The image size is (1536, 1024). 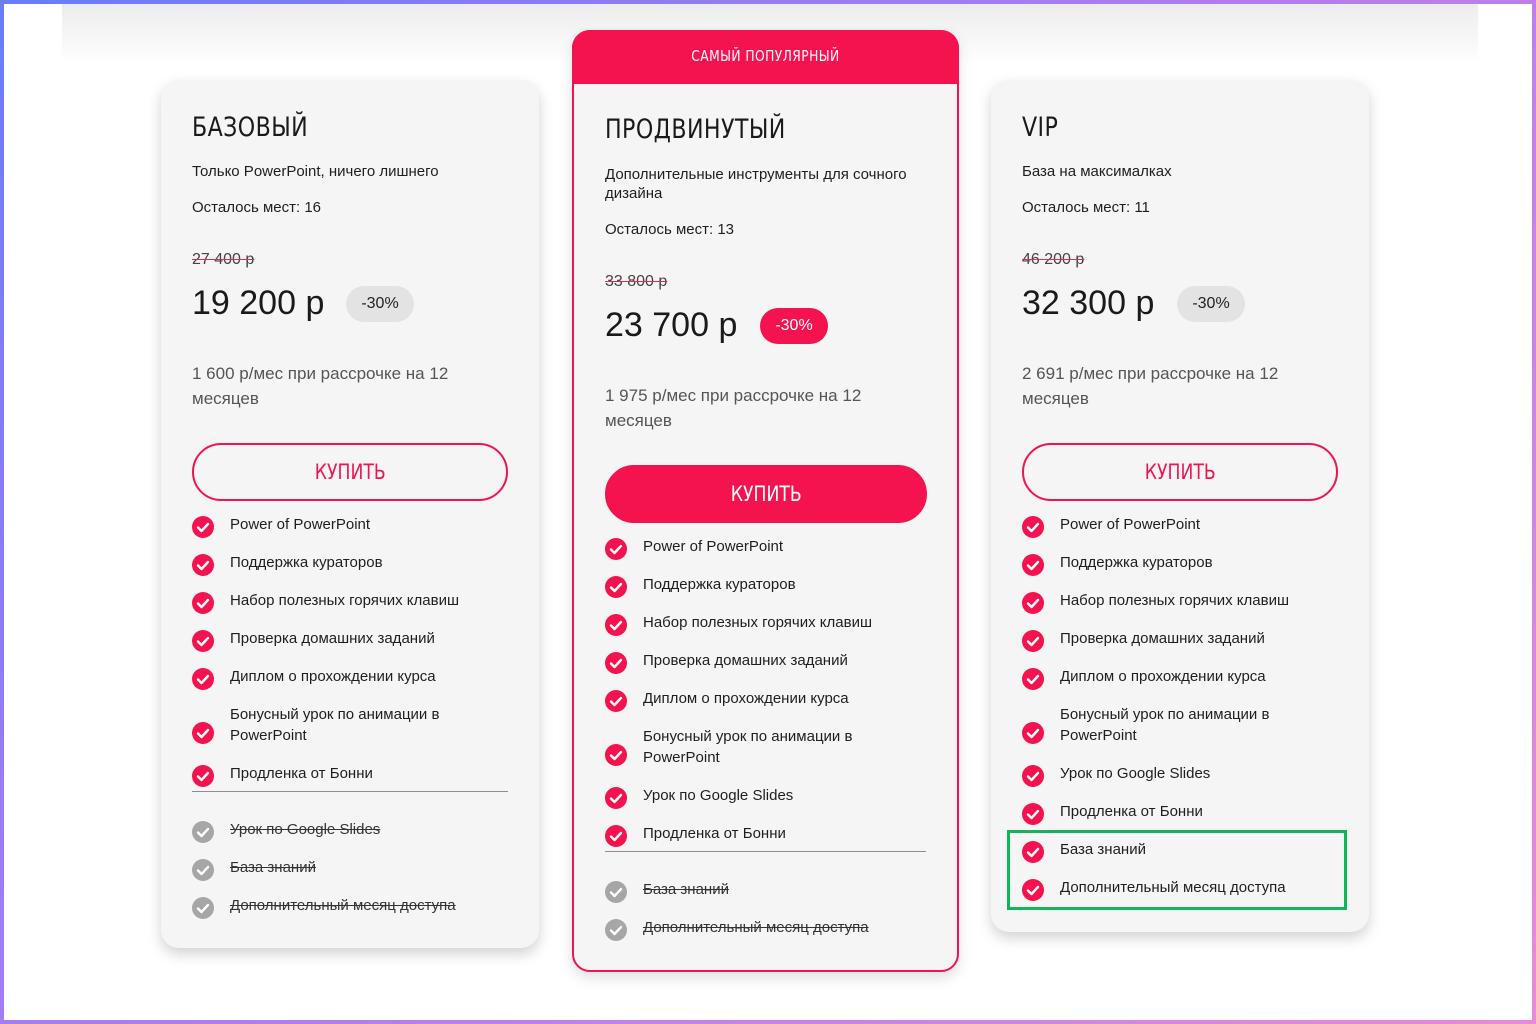 What do you see at coordinates (1040, 127) in the screenshot?
I see `plan-title: VIP` at bounding box center [1040, 127].